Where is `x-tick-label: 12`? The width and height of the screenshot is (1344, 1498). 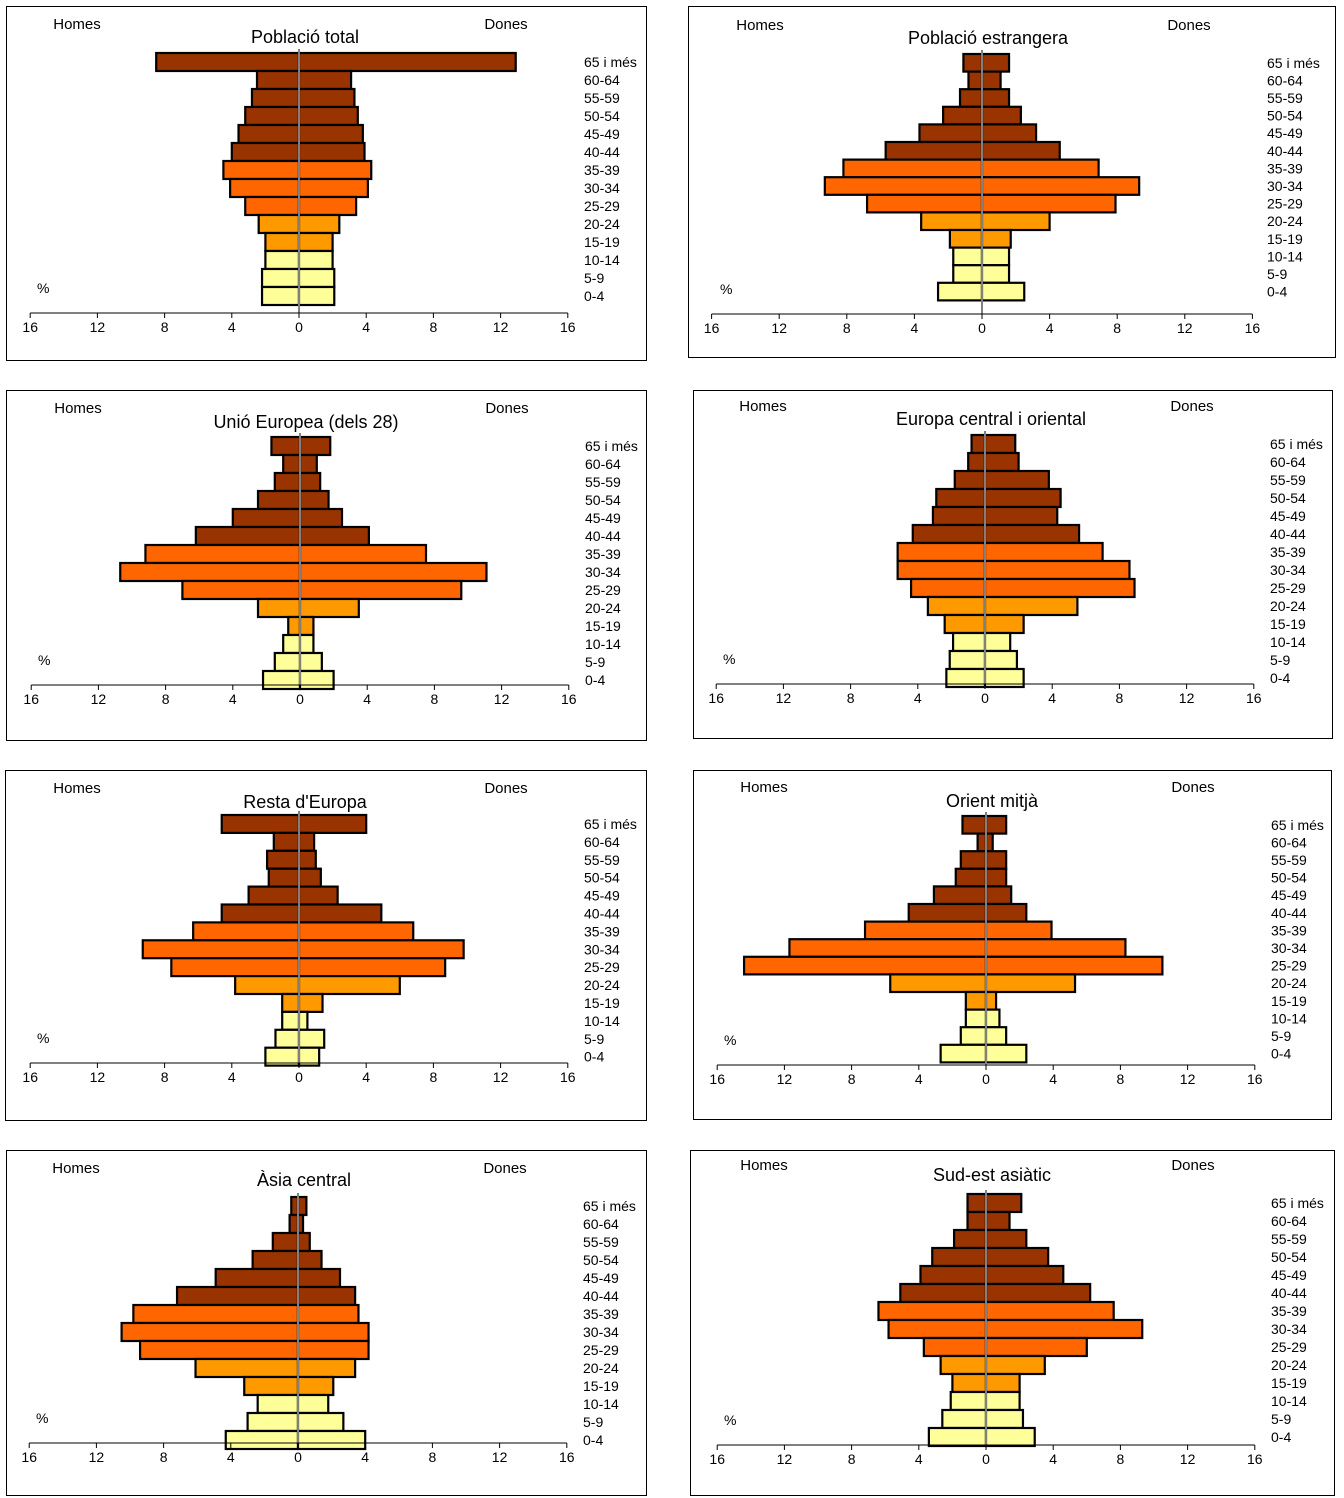
x-tick-label: 12 is located at coordinates (98, 327).